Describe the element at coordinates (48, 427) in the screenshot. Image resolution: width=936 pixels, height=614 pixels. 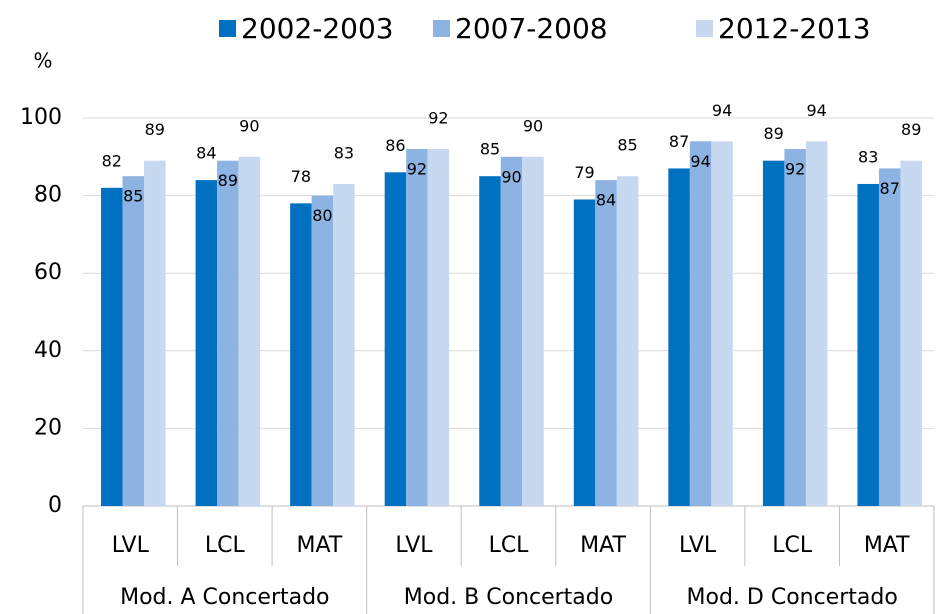
I see `y-tick-label: 20` at that location.